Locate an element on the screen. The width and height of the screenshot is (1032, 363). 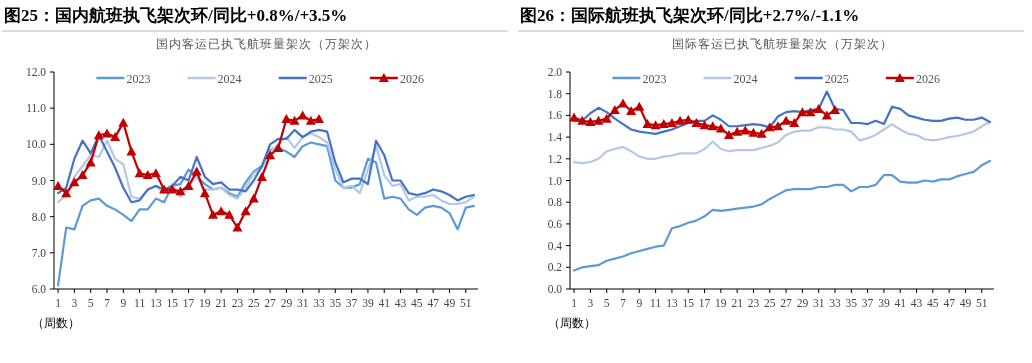
x-tick-label: 17 is located at coordinates (704, 303).